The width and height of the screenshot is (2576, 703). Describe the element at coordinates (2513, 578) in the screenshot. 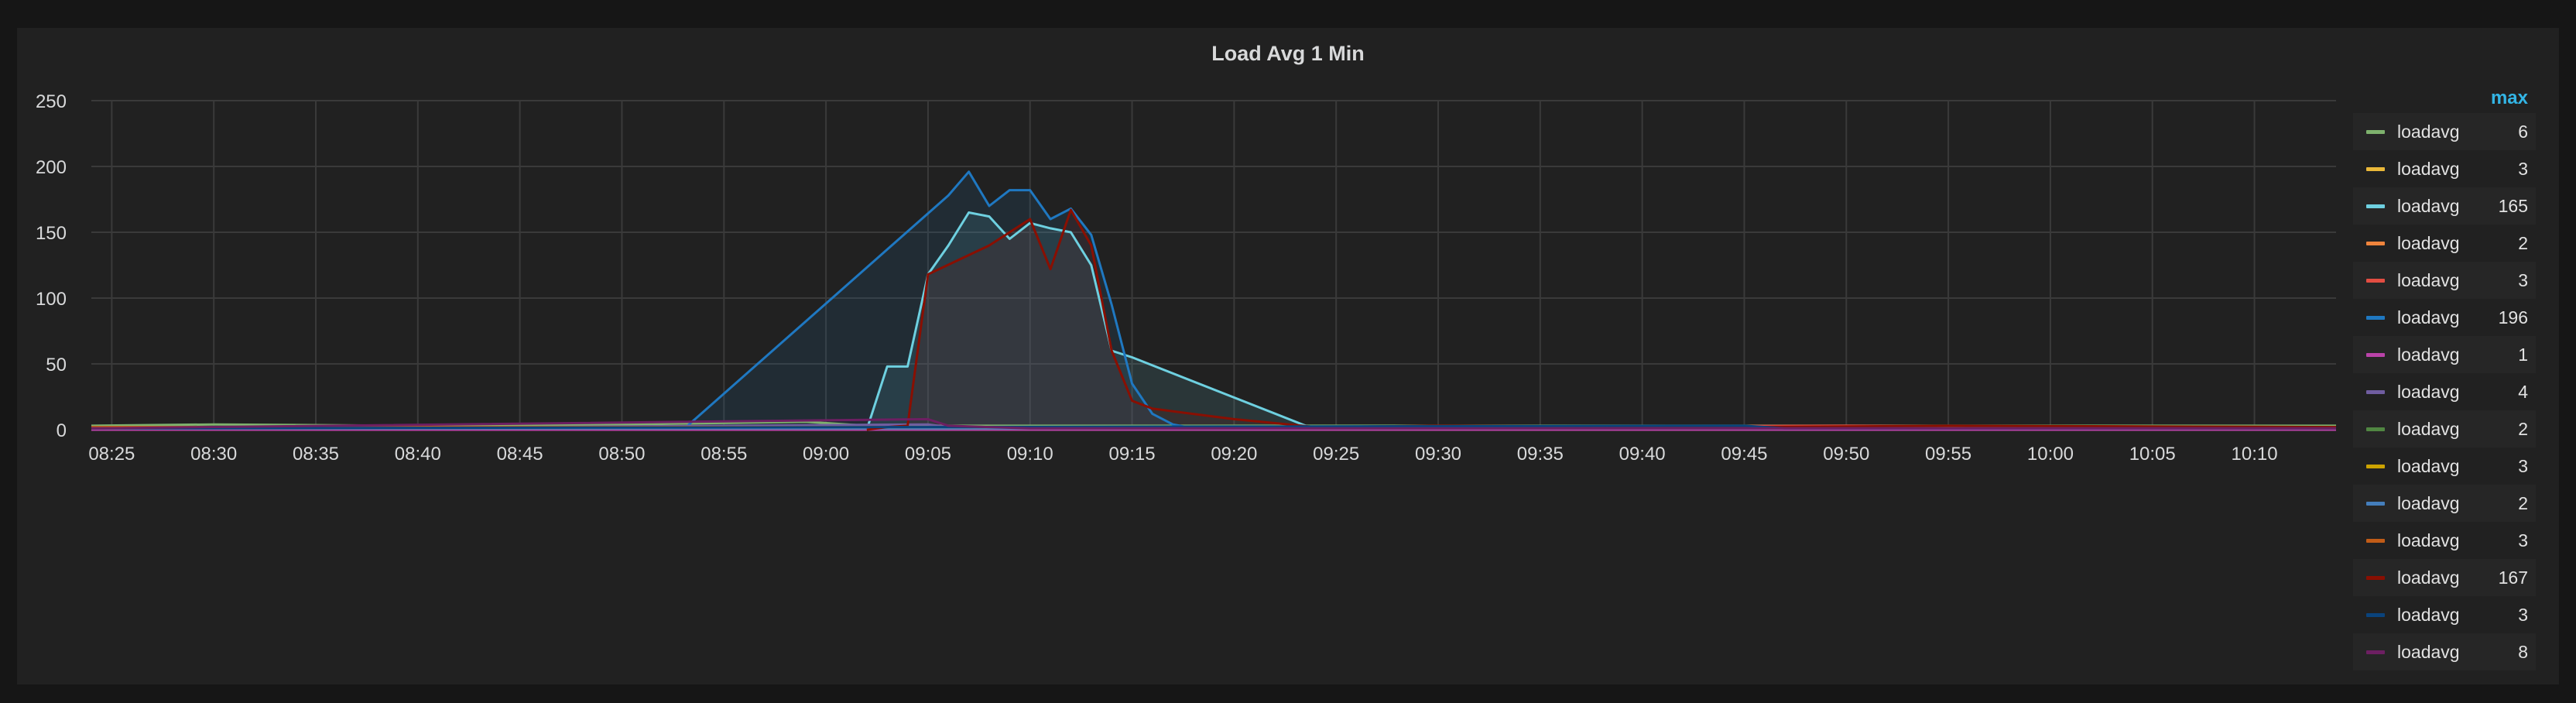

I see `legend-max-value: 167` at that location.